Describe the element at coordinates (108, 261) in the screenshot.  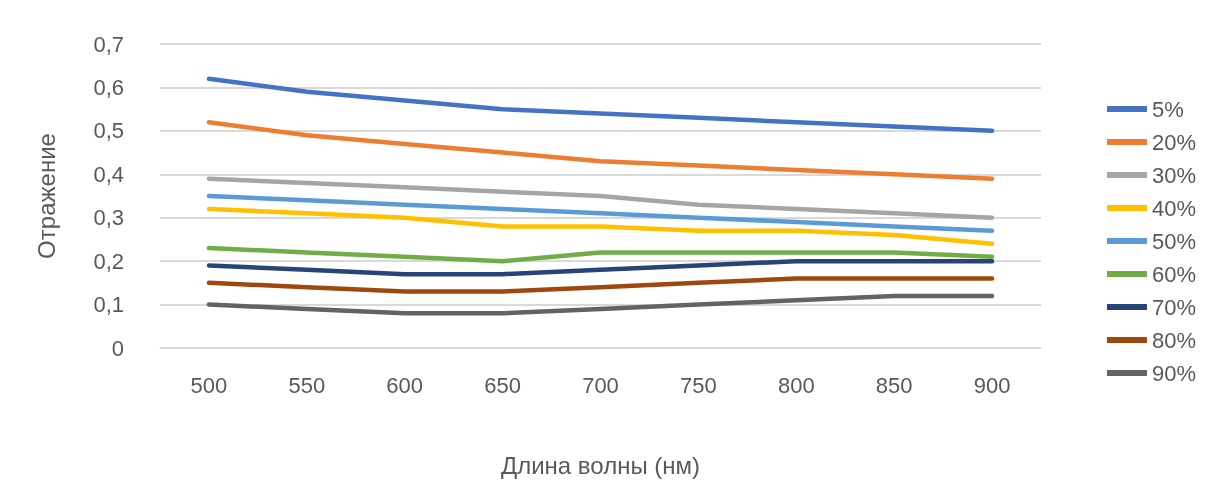
I see `y-tick-label: 0,2` at that location.